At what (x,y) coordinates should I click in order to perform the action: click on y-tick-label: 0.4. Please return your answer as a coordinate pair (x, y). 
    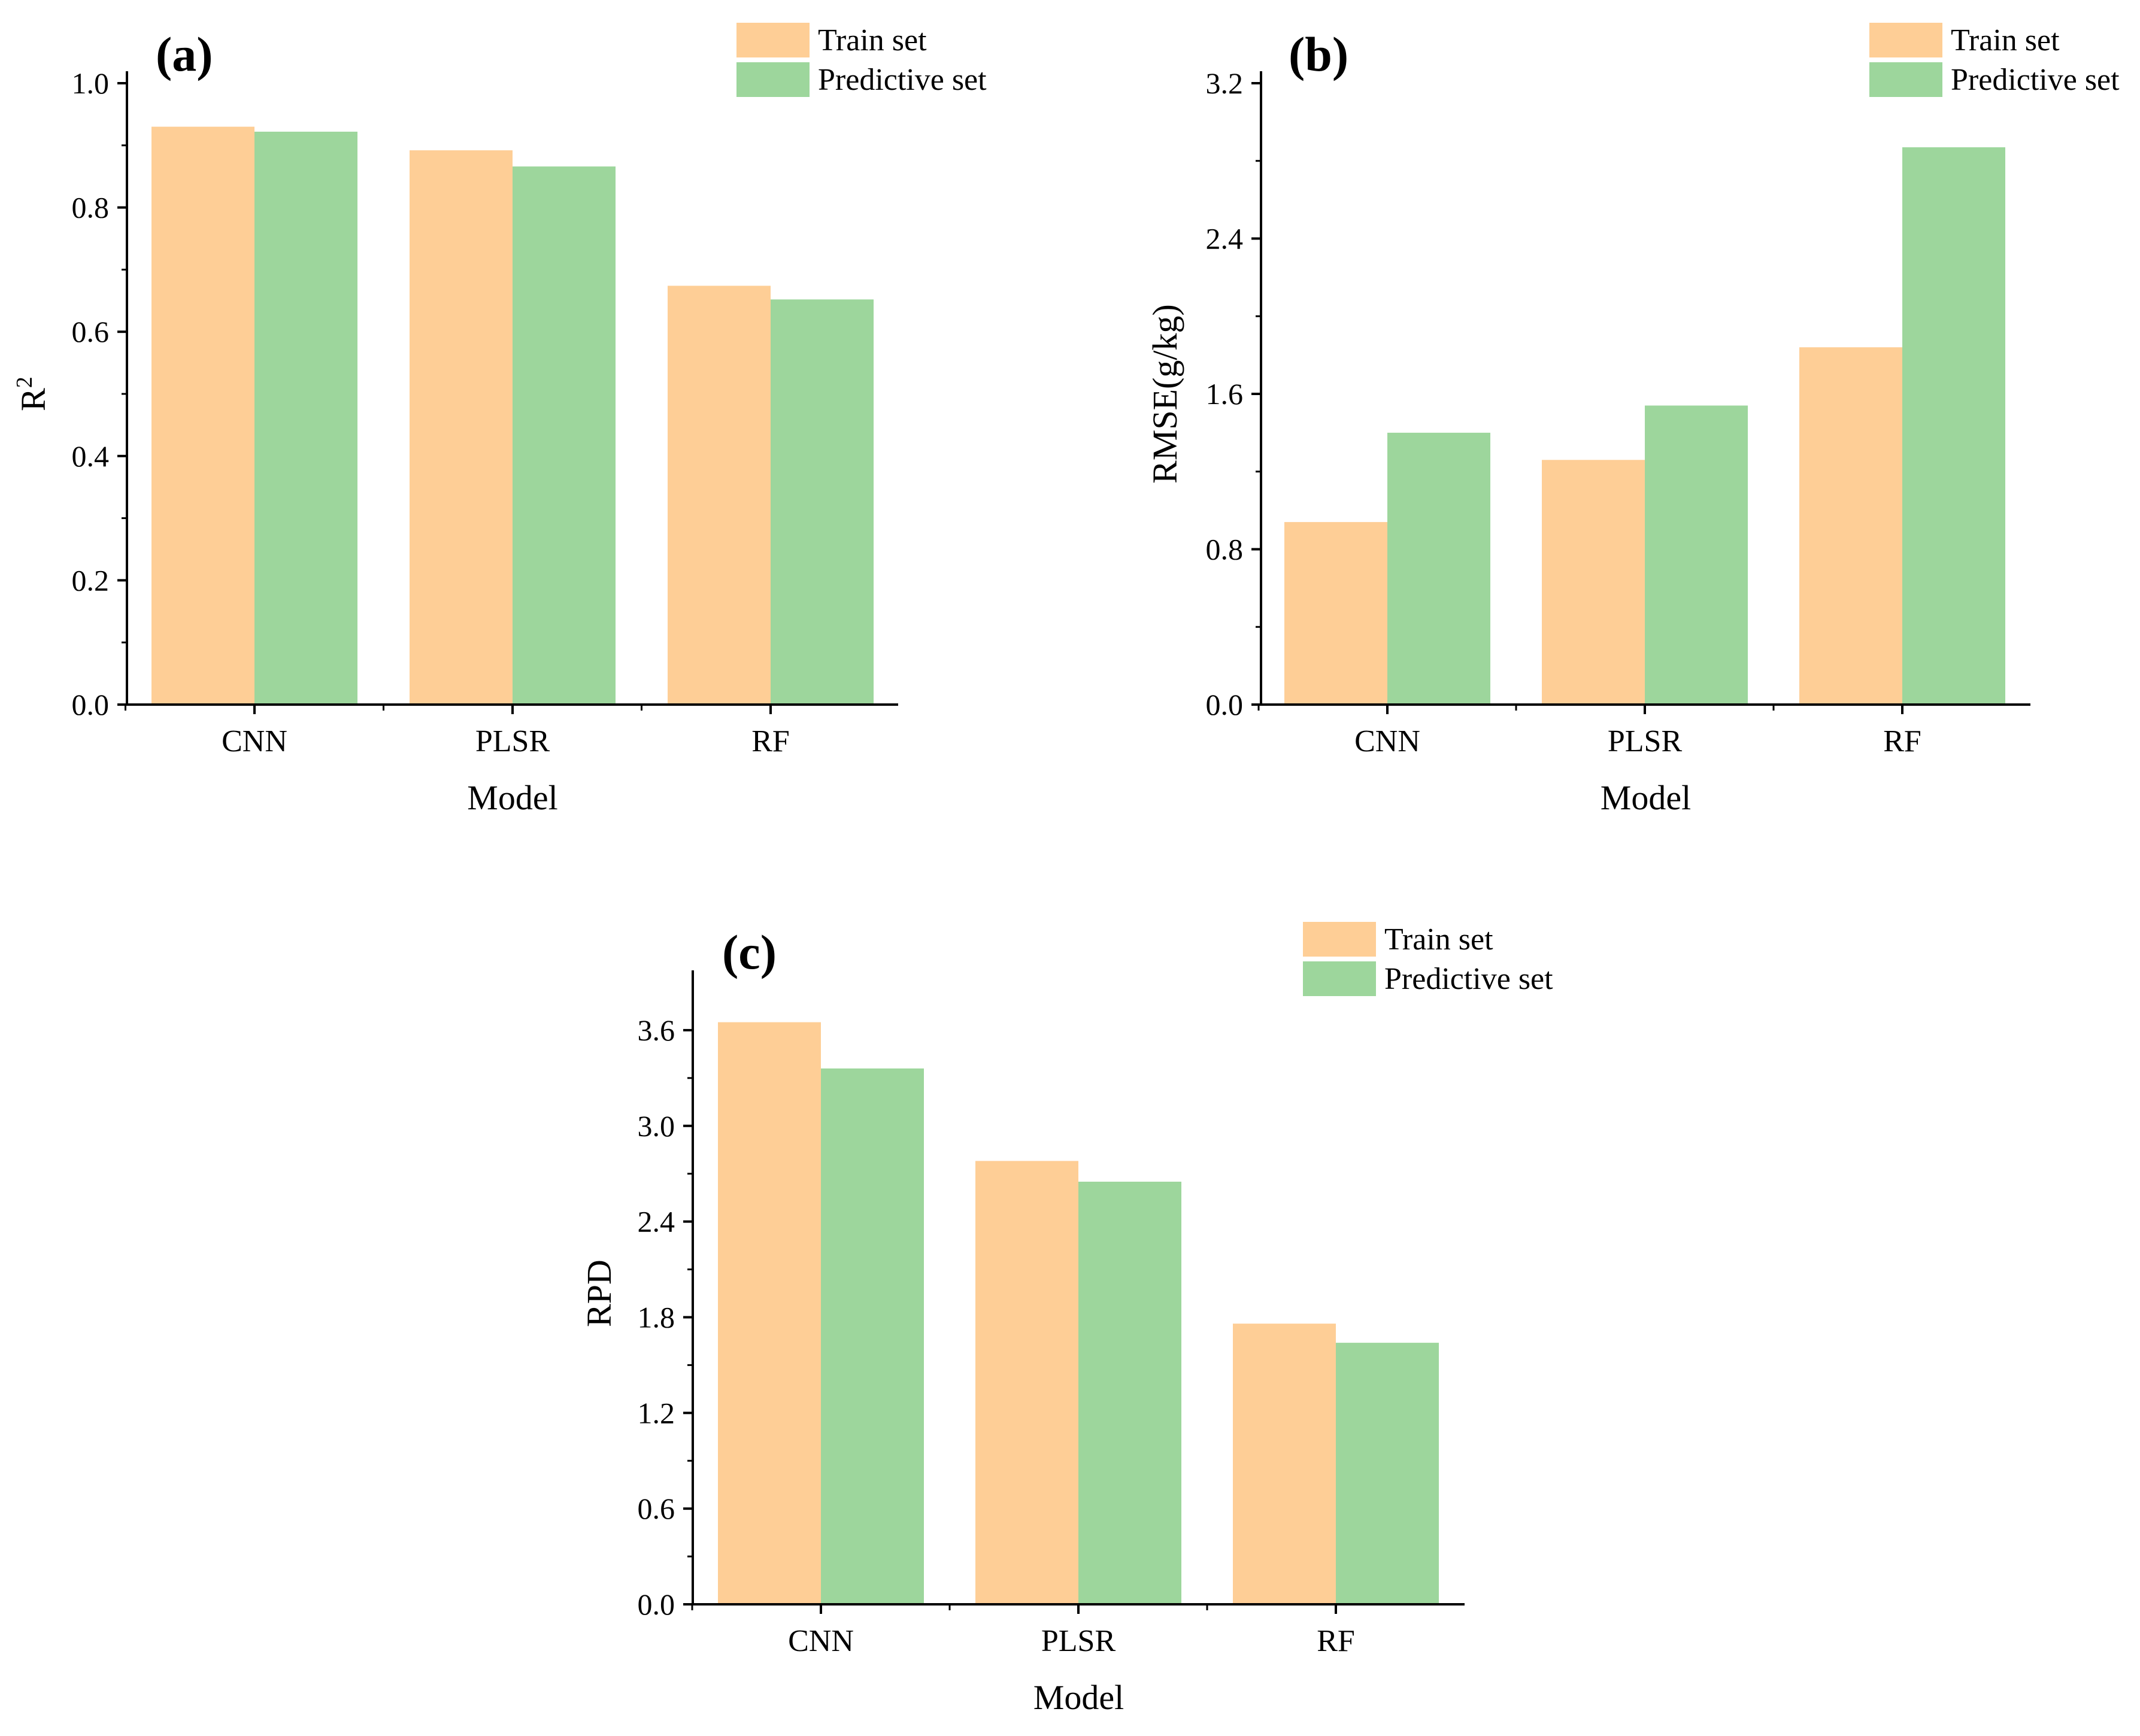
    Looking at the image, I should click on (91, 456).